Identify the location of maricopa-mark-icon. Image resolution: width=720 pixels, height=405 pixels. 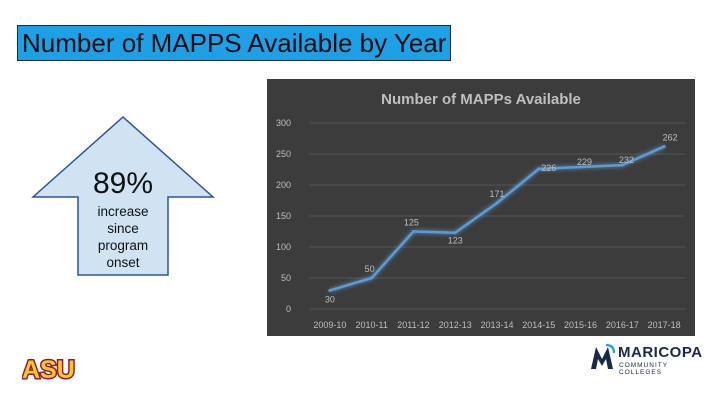
(603, 356).